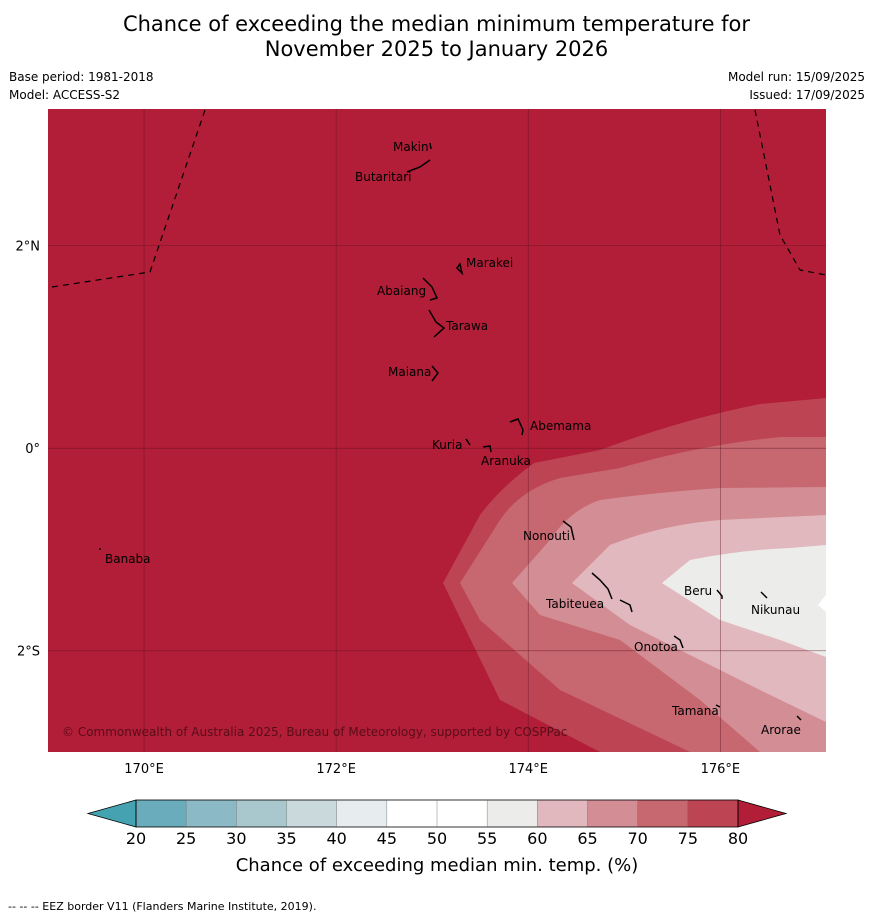 Image resolution: width=873 pixels, height=919 pixels. Describe the element at coordinates (781, 730) in the screenshot. I see `place-label-arorae: Arorae` at that location.